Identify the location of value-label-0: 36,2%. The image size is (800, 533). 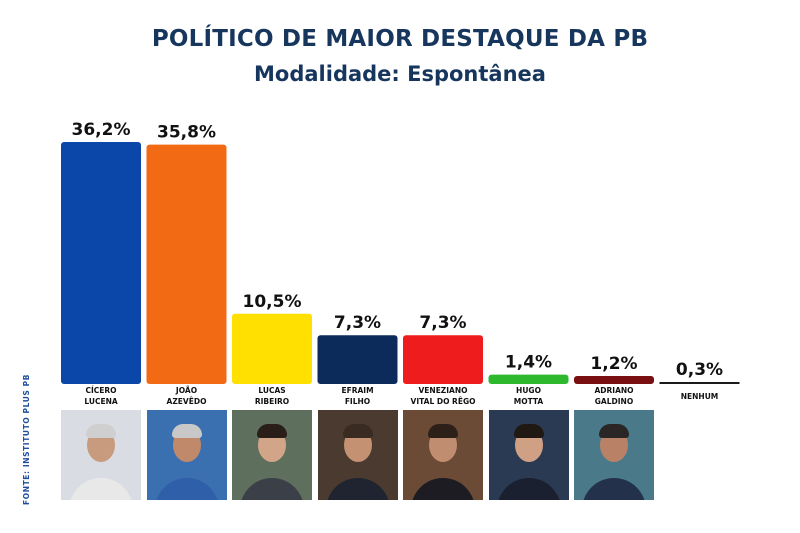
(101, 130).